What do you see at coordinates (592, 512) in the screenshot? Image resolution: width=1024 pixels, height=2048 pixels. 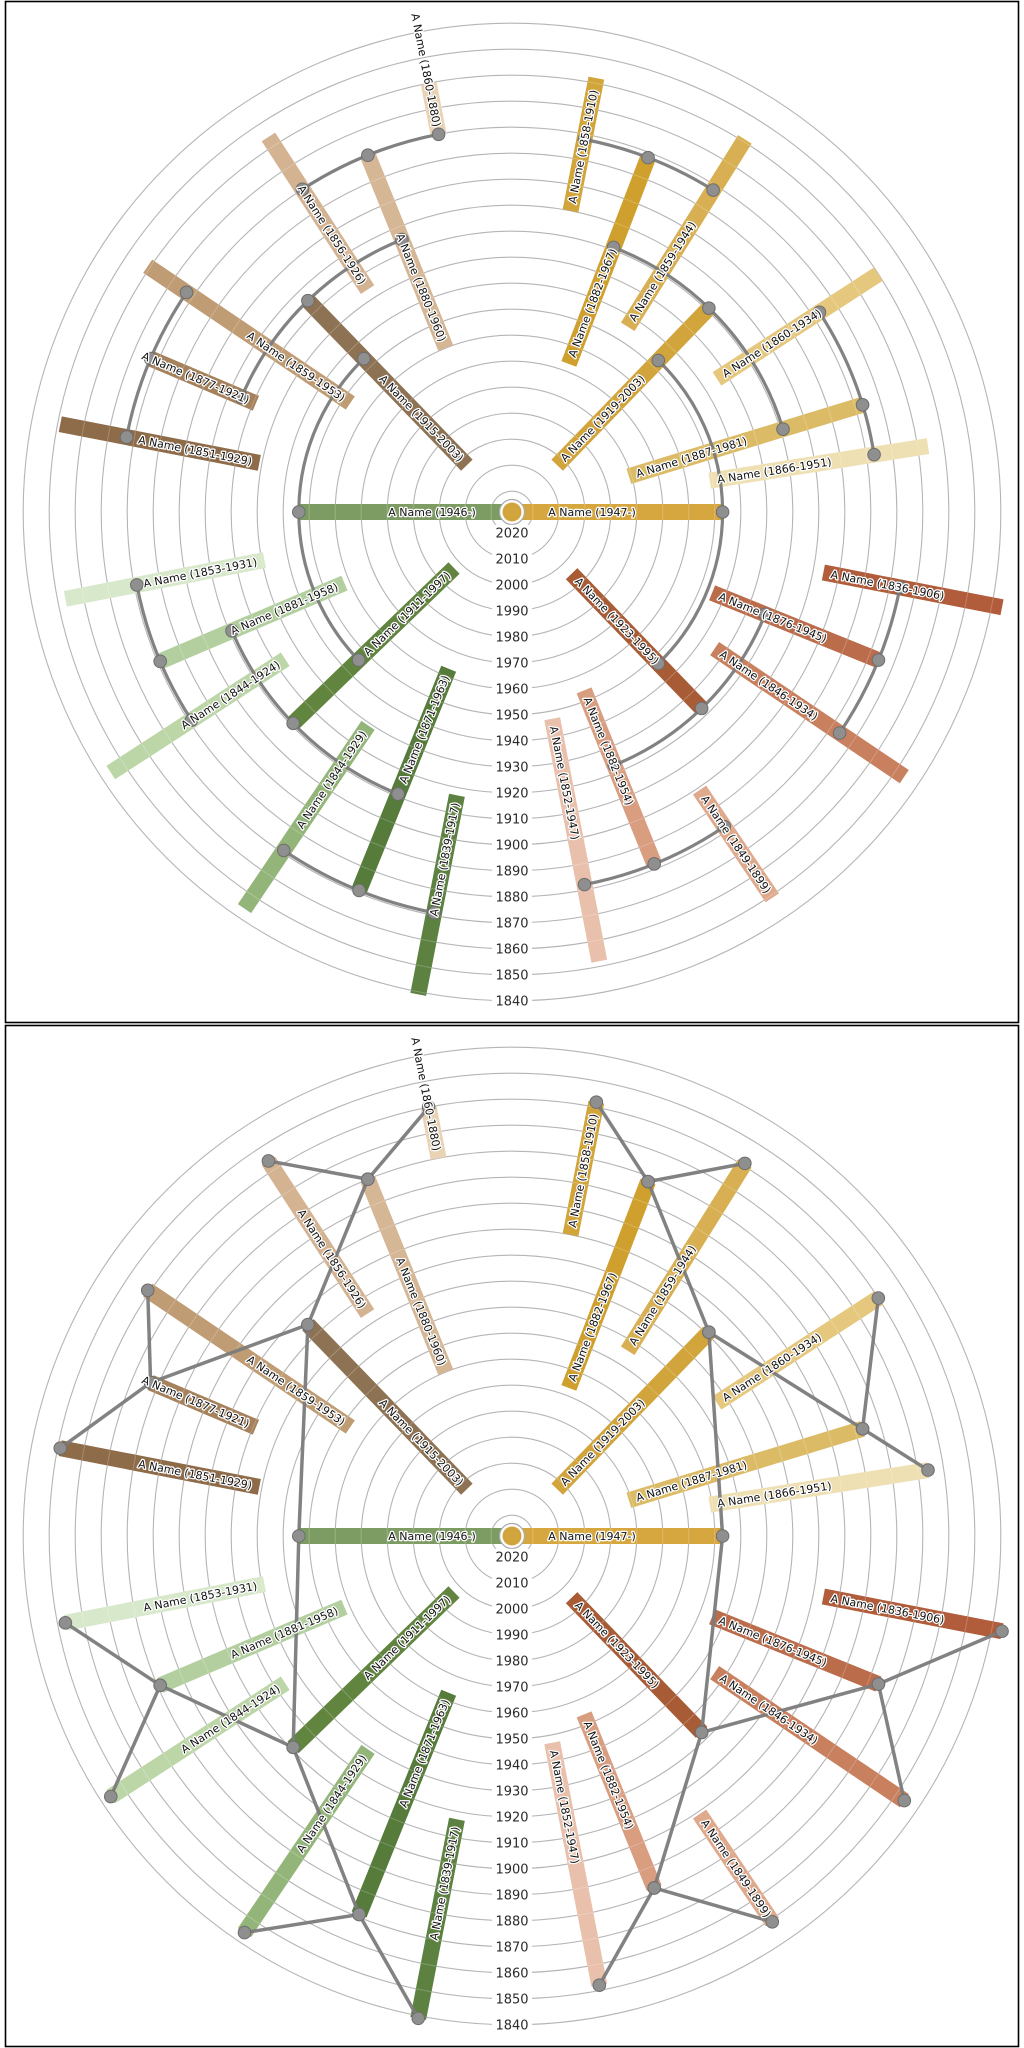 I see `person-bar-label: A Name (1947-)` at bounding box center [592, 512].